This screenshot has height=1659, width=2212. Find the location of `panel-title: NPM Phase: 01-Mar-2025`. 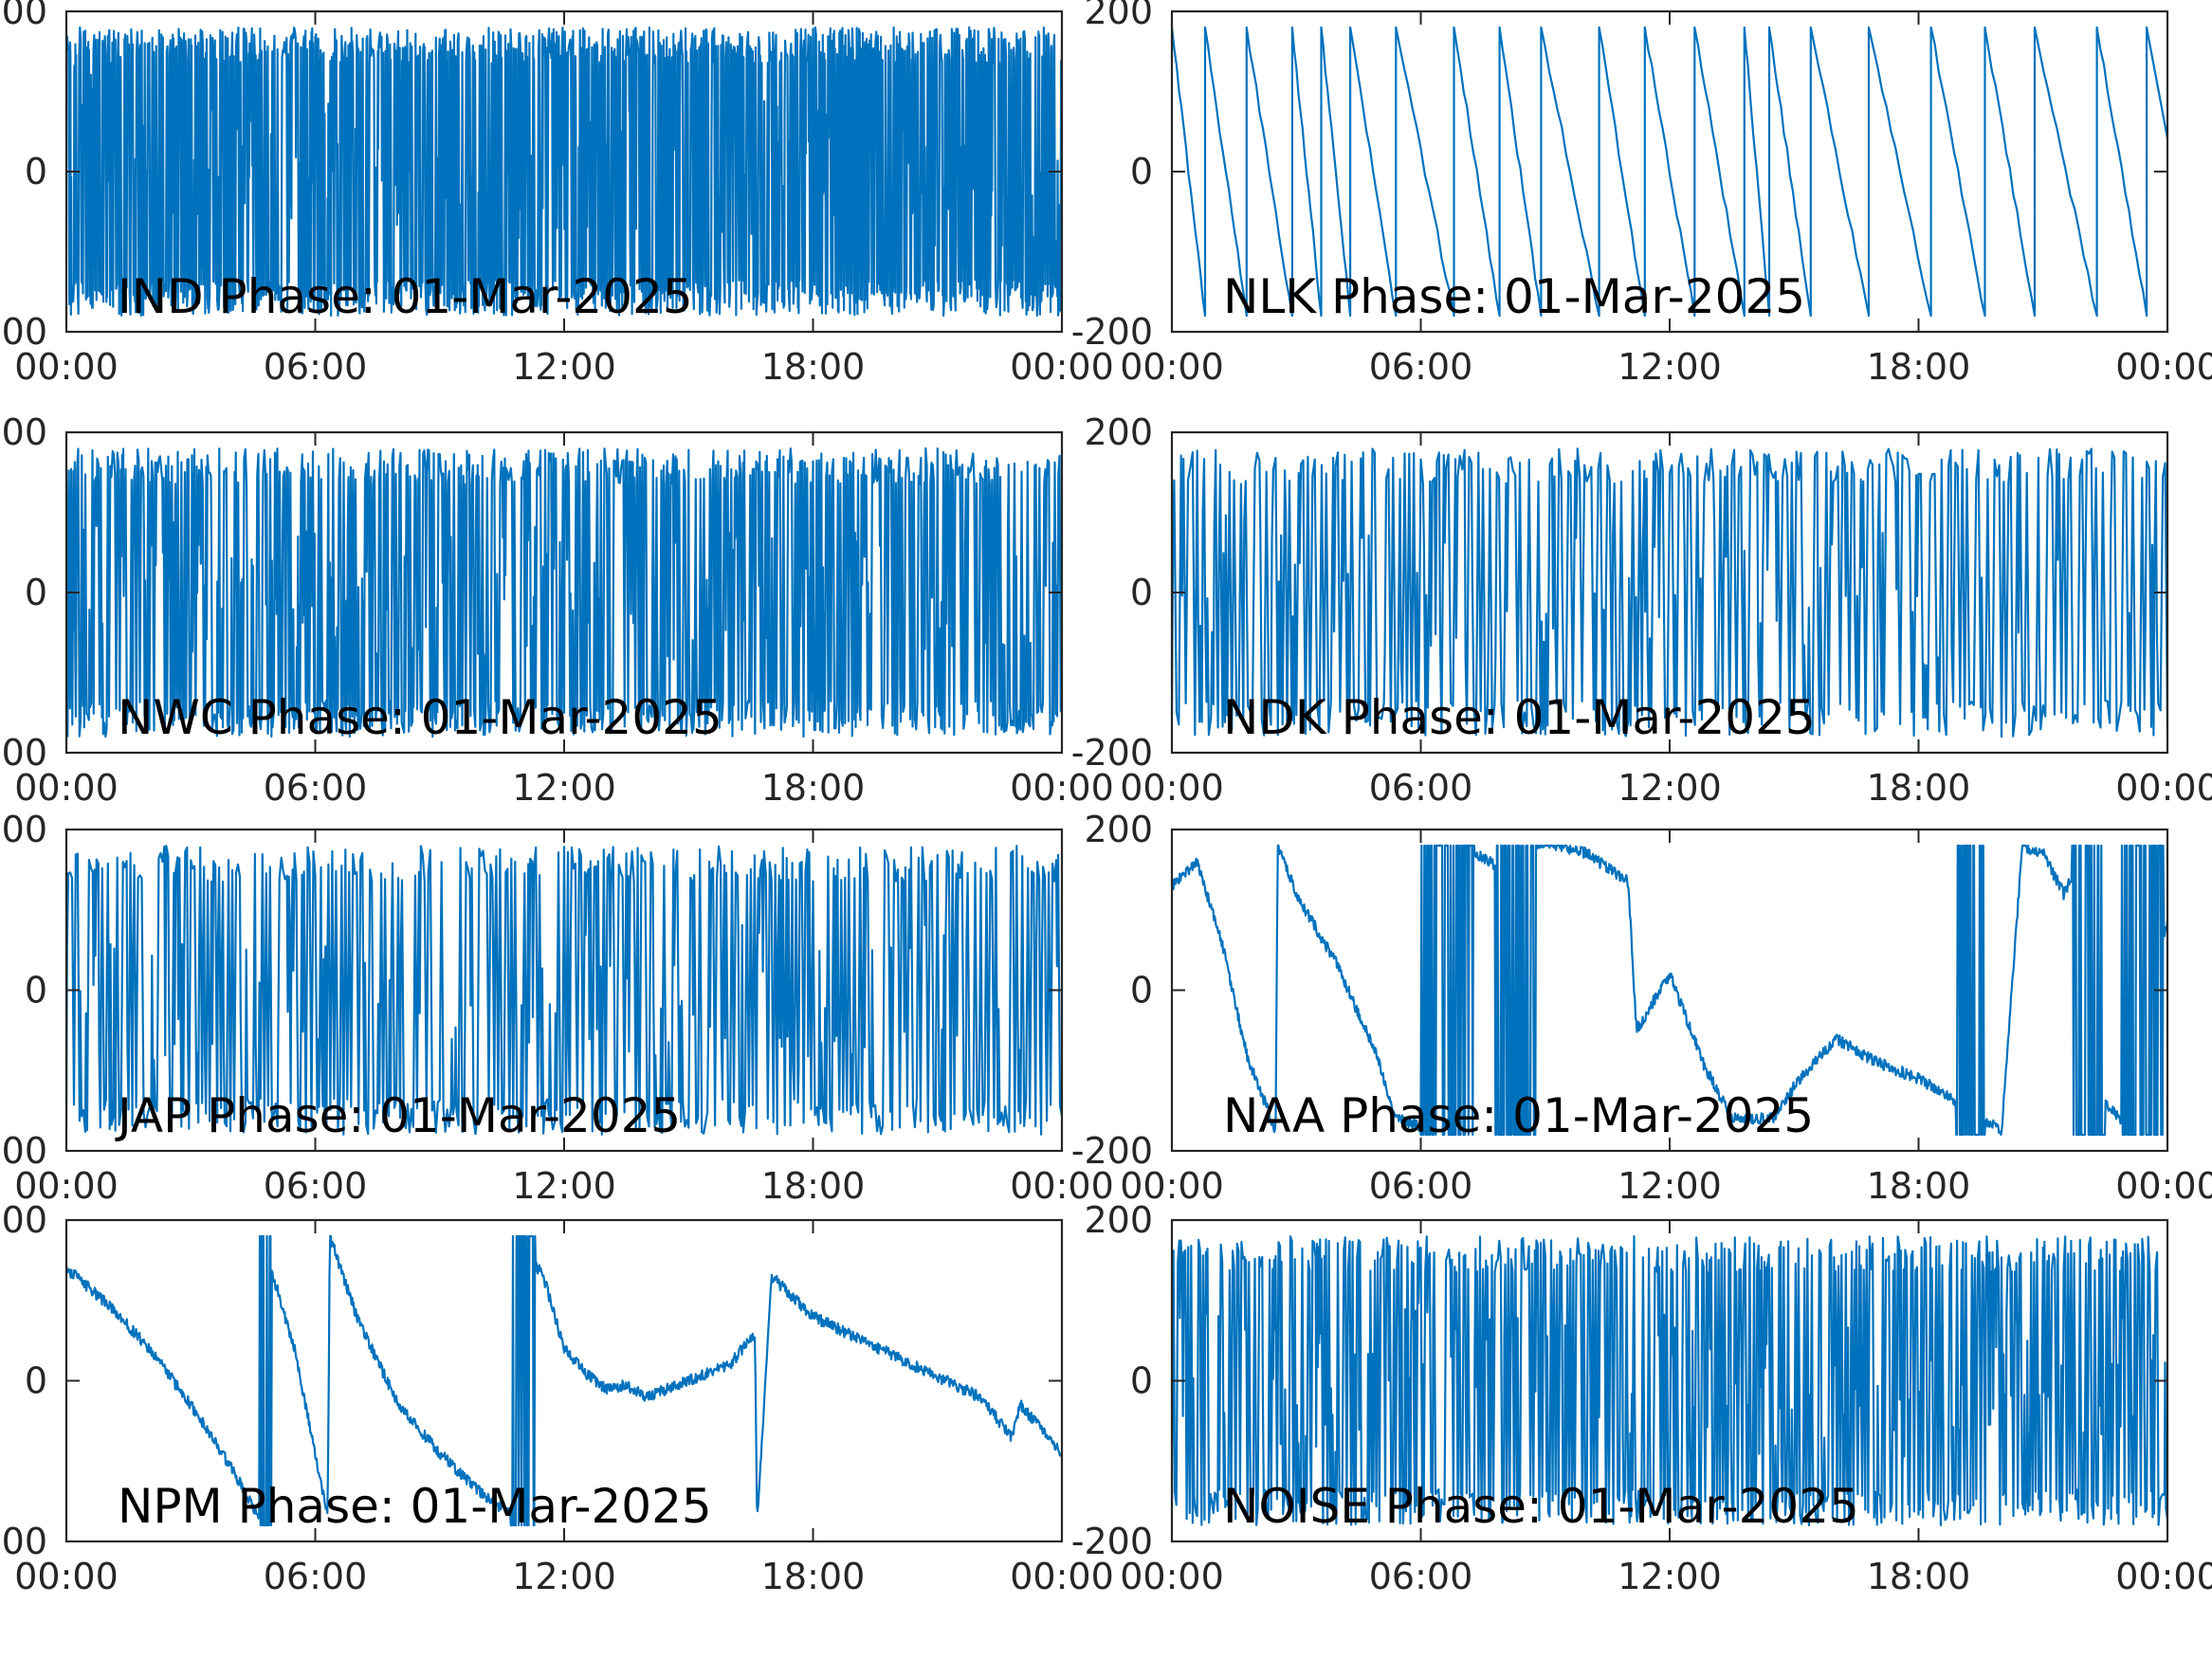

panel-title: NPM Phase: 01-Mar-2025 is located at coordinates (415, 1506).